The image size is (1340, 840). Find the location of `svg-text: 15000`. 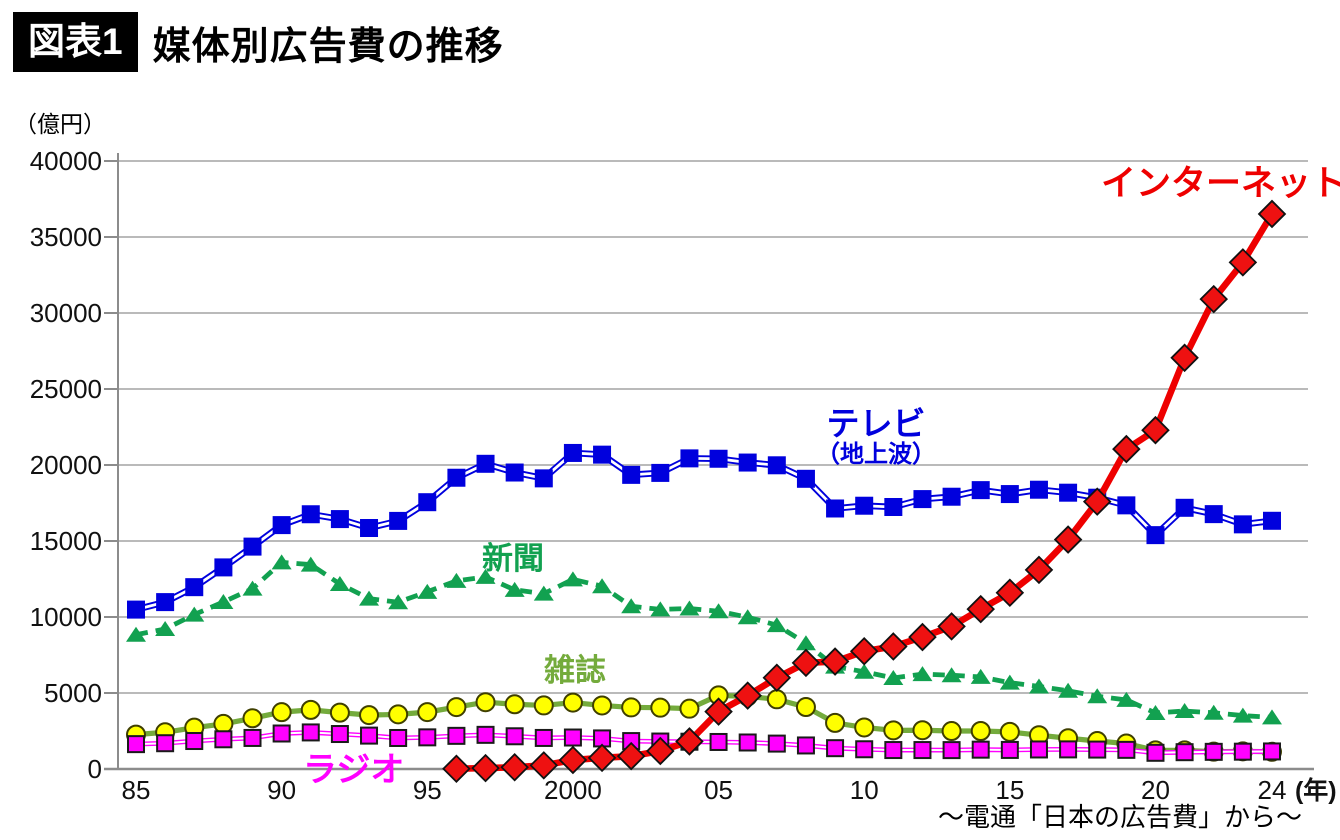

svg-text: 15000 is located at coordinates (66, 541).